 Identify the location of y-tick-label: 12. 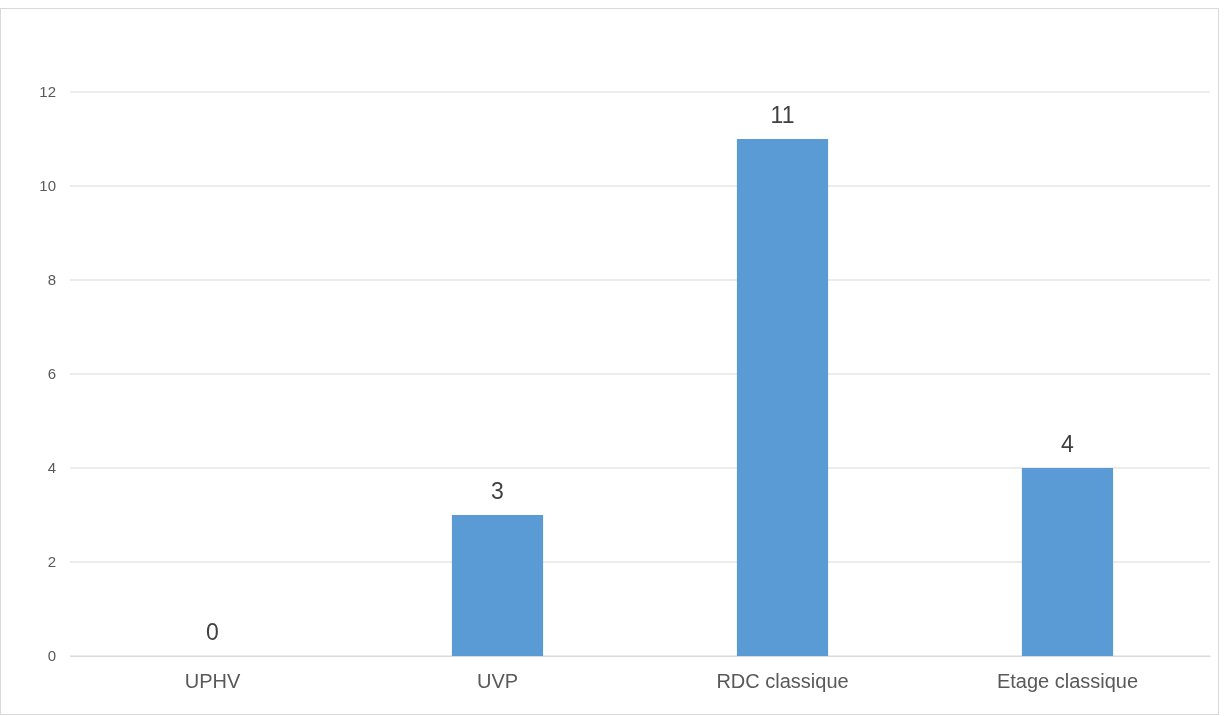
(47, 92).